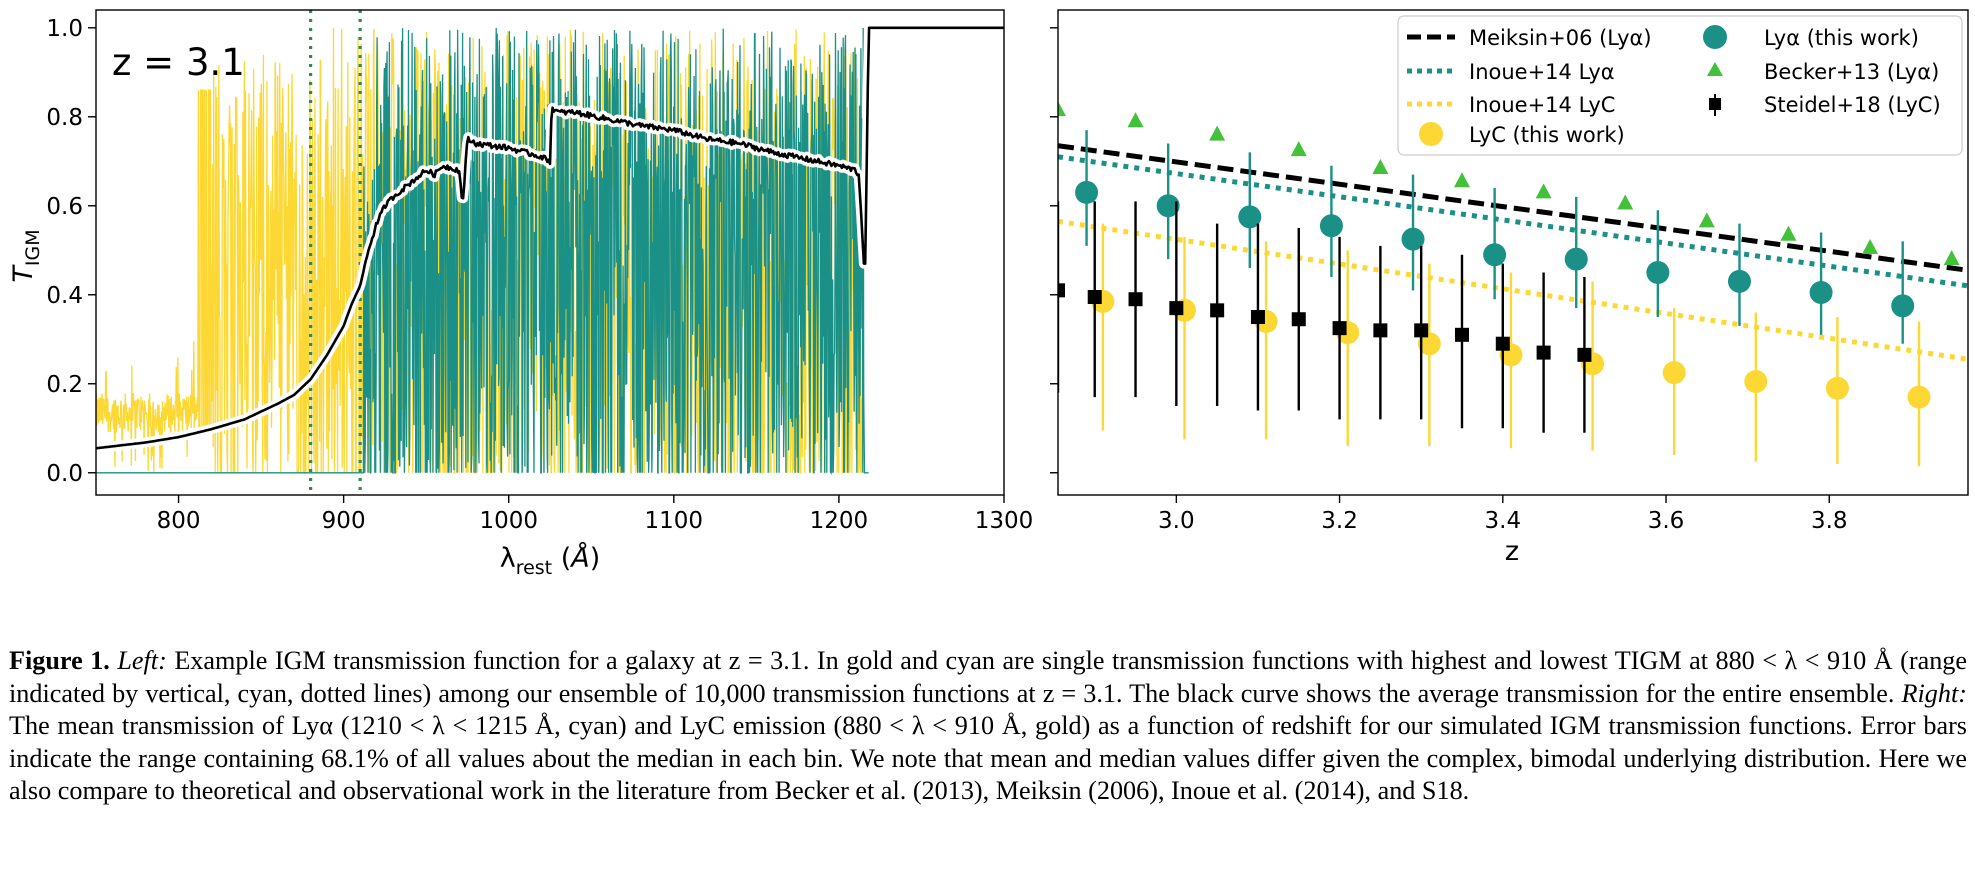 The image size is (1975, 881). What do you see at coordinates (1512, 551) in the screenshot?
I see `right-x-axis-label: z` at bounding box center [1512, 551].